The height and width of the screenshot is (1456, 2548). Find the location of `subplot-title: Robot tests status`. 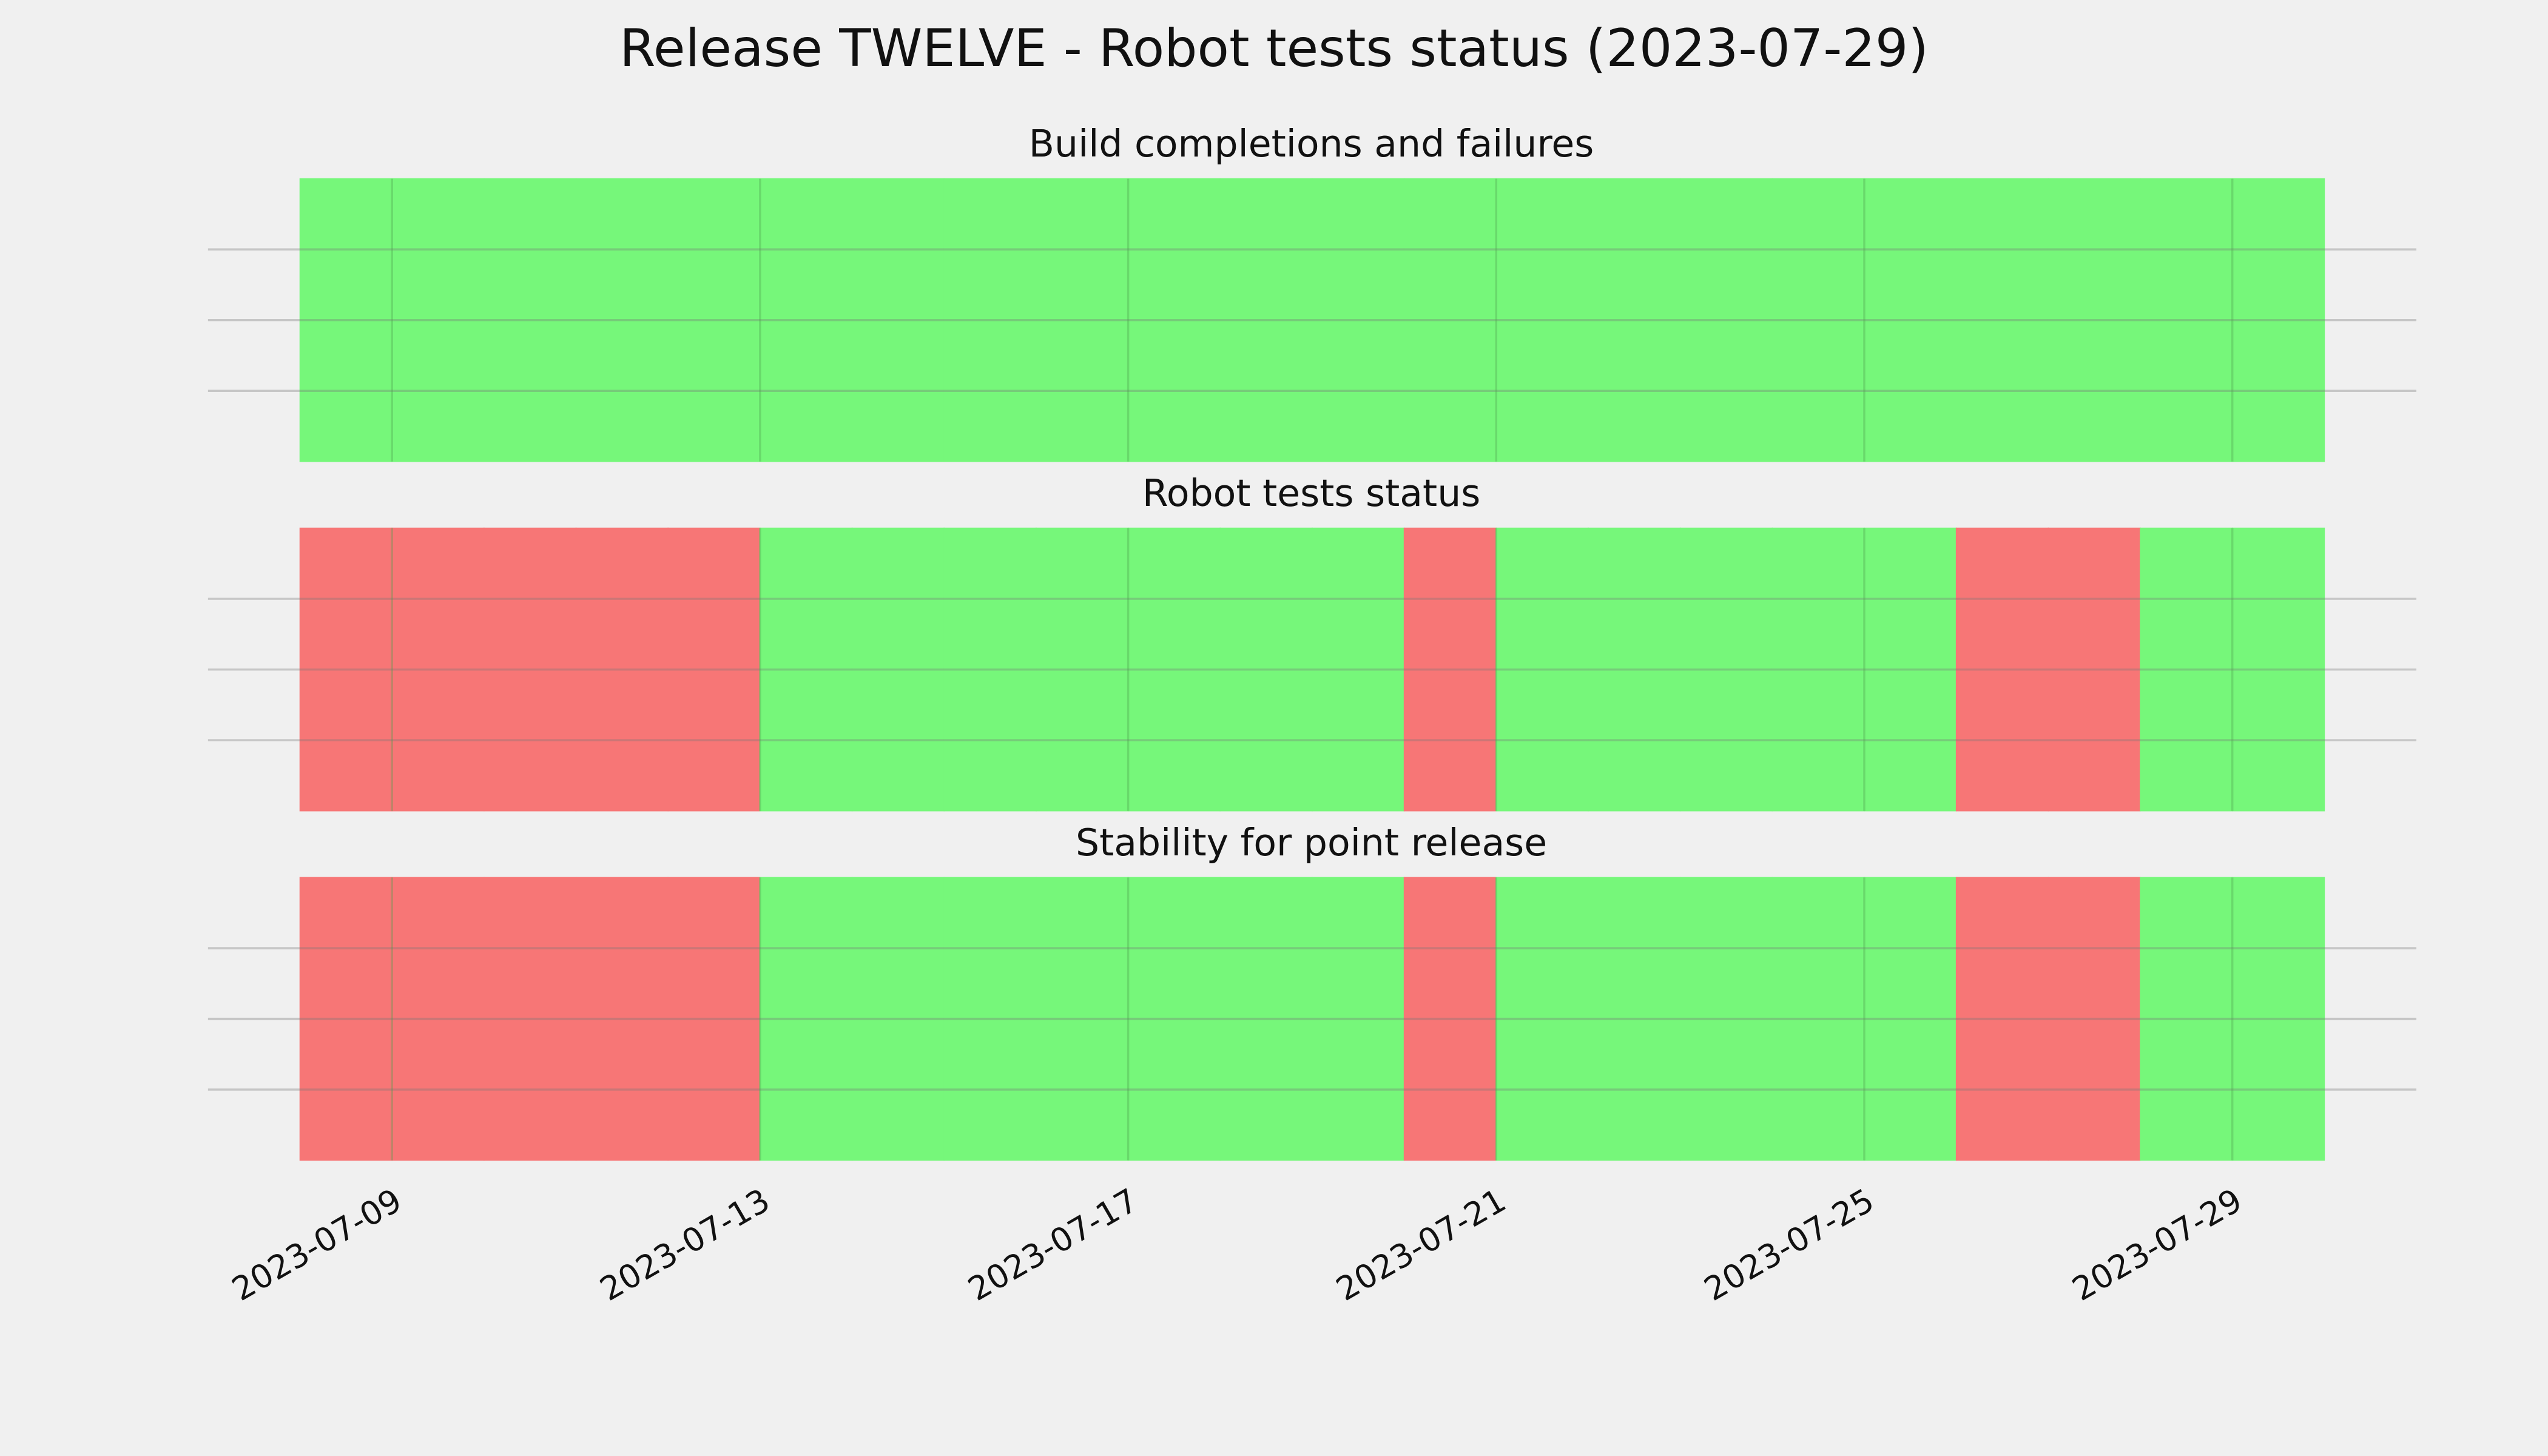

subplot-title: Robot tests status is located at coordinates (1311, 493).